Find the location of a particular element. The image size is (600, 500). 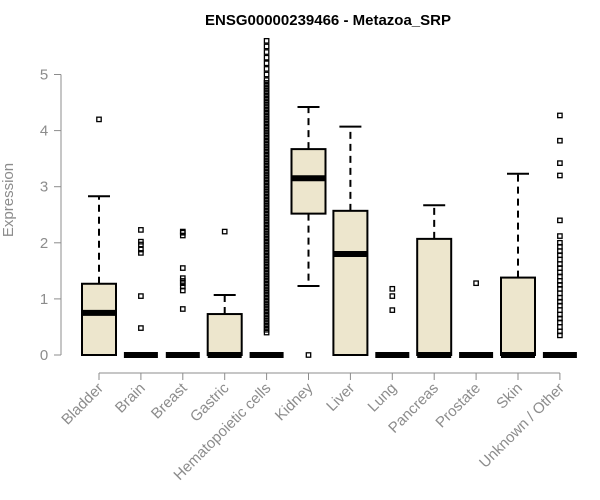

x-tick-label: Bladder is located at coordinates (82, 404).